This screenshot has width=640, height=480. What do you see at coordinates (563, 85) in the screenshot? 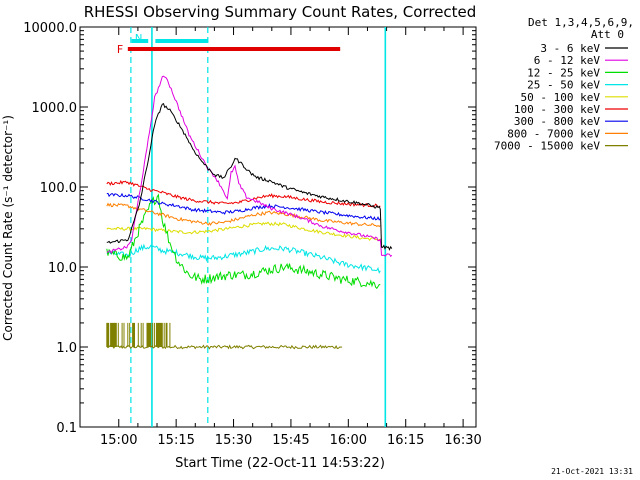
I see `legend-label: 25 - 50 keV` at bounding box center [563, 85].